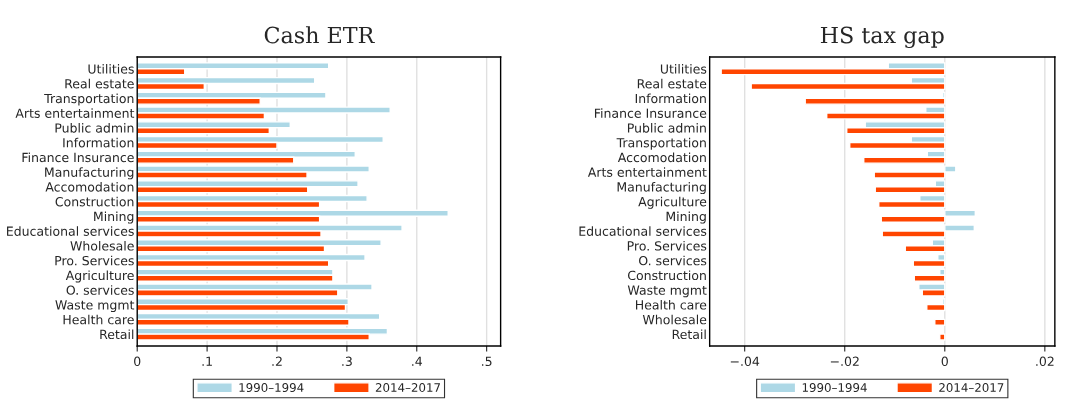 The height and width of the screenshot is (407, 1072). What do you see at coordinates (277, 361) in the screenshot?
I see `x-tick-label: .2` at bounding box center [277, 361].